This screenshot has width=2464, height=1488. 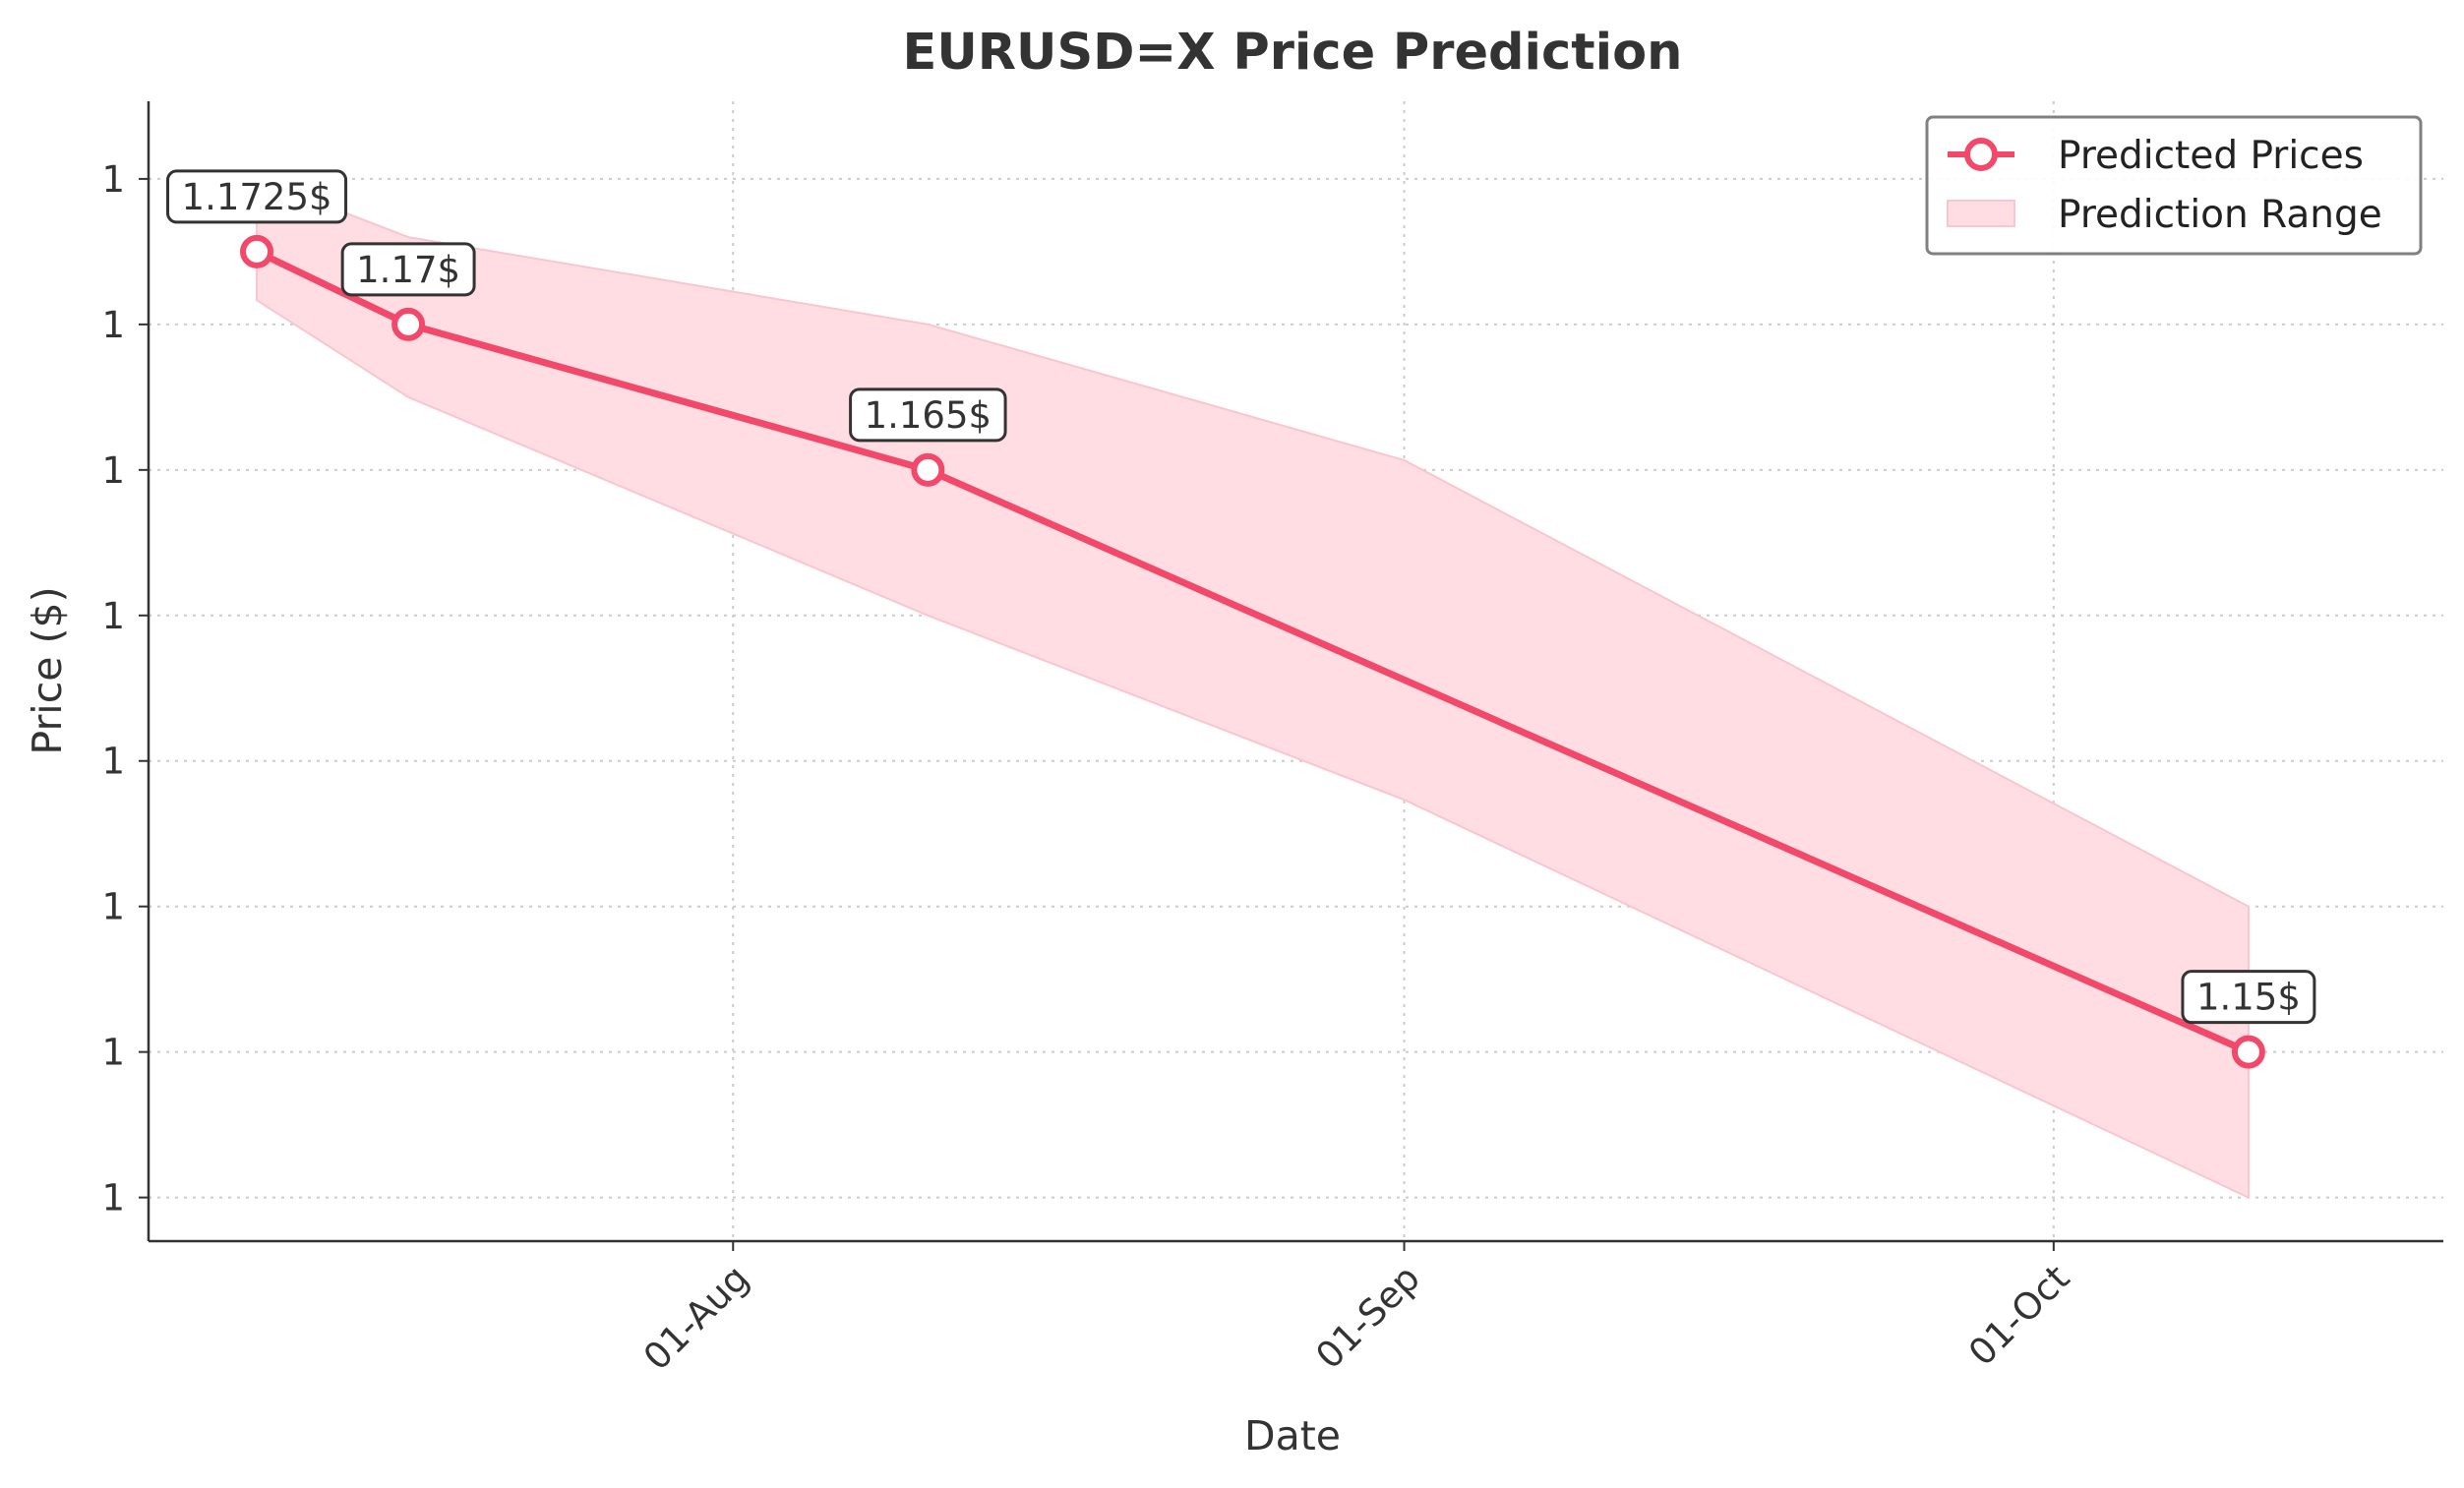 I want to click on annotation-label: 1.165$, so click(x=928, y=415).